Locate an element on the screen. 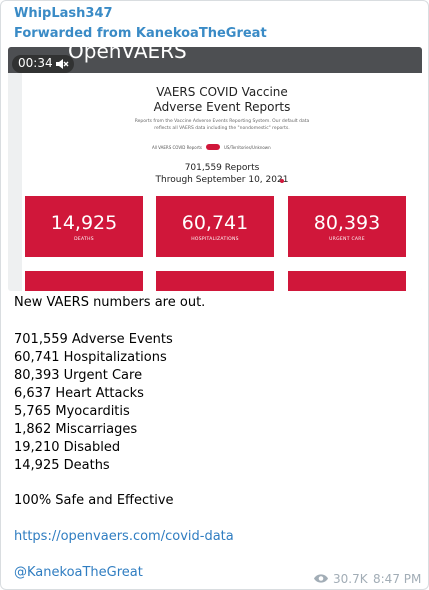  site-name: OpenVAERS is located at coordinates (127, 55).